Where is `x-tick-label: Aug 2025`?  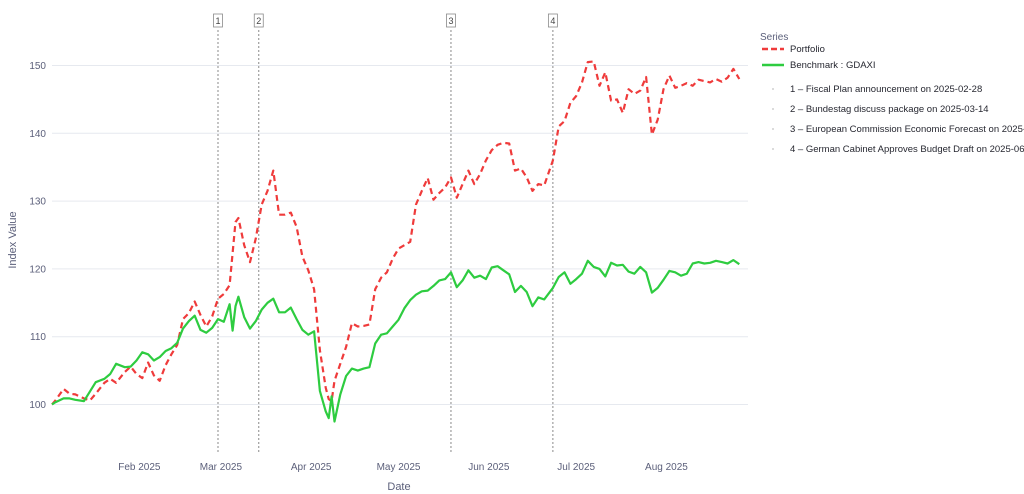 x-tick-label: Aug 2025 is located at coordinates (666, 467).